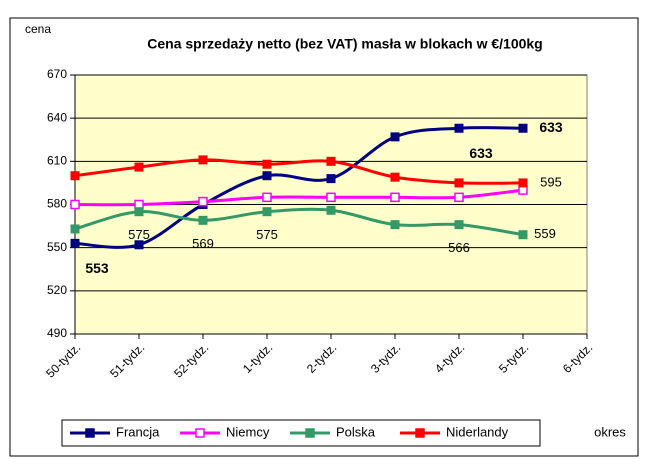  What do you see at coordinates (545, 233) in the screenshot?
I see `data-label: 559` at bounding box center [545, 233].